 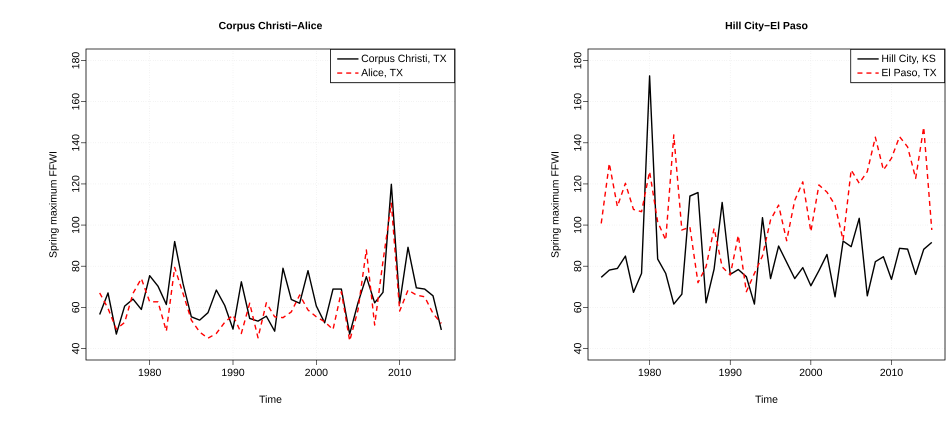 What do you see at coordinates (382, 73) in the screenshot?
I see `legend-label: Alice, TX` at bounding box center [382, 73].